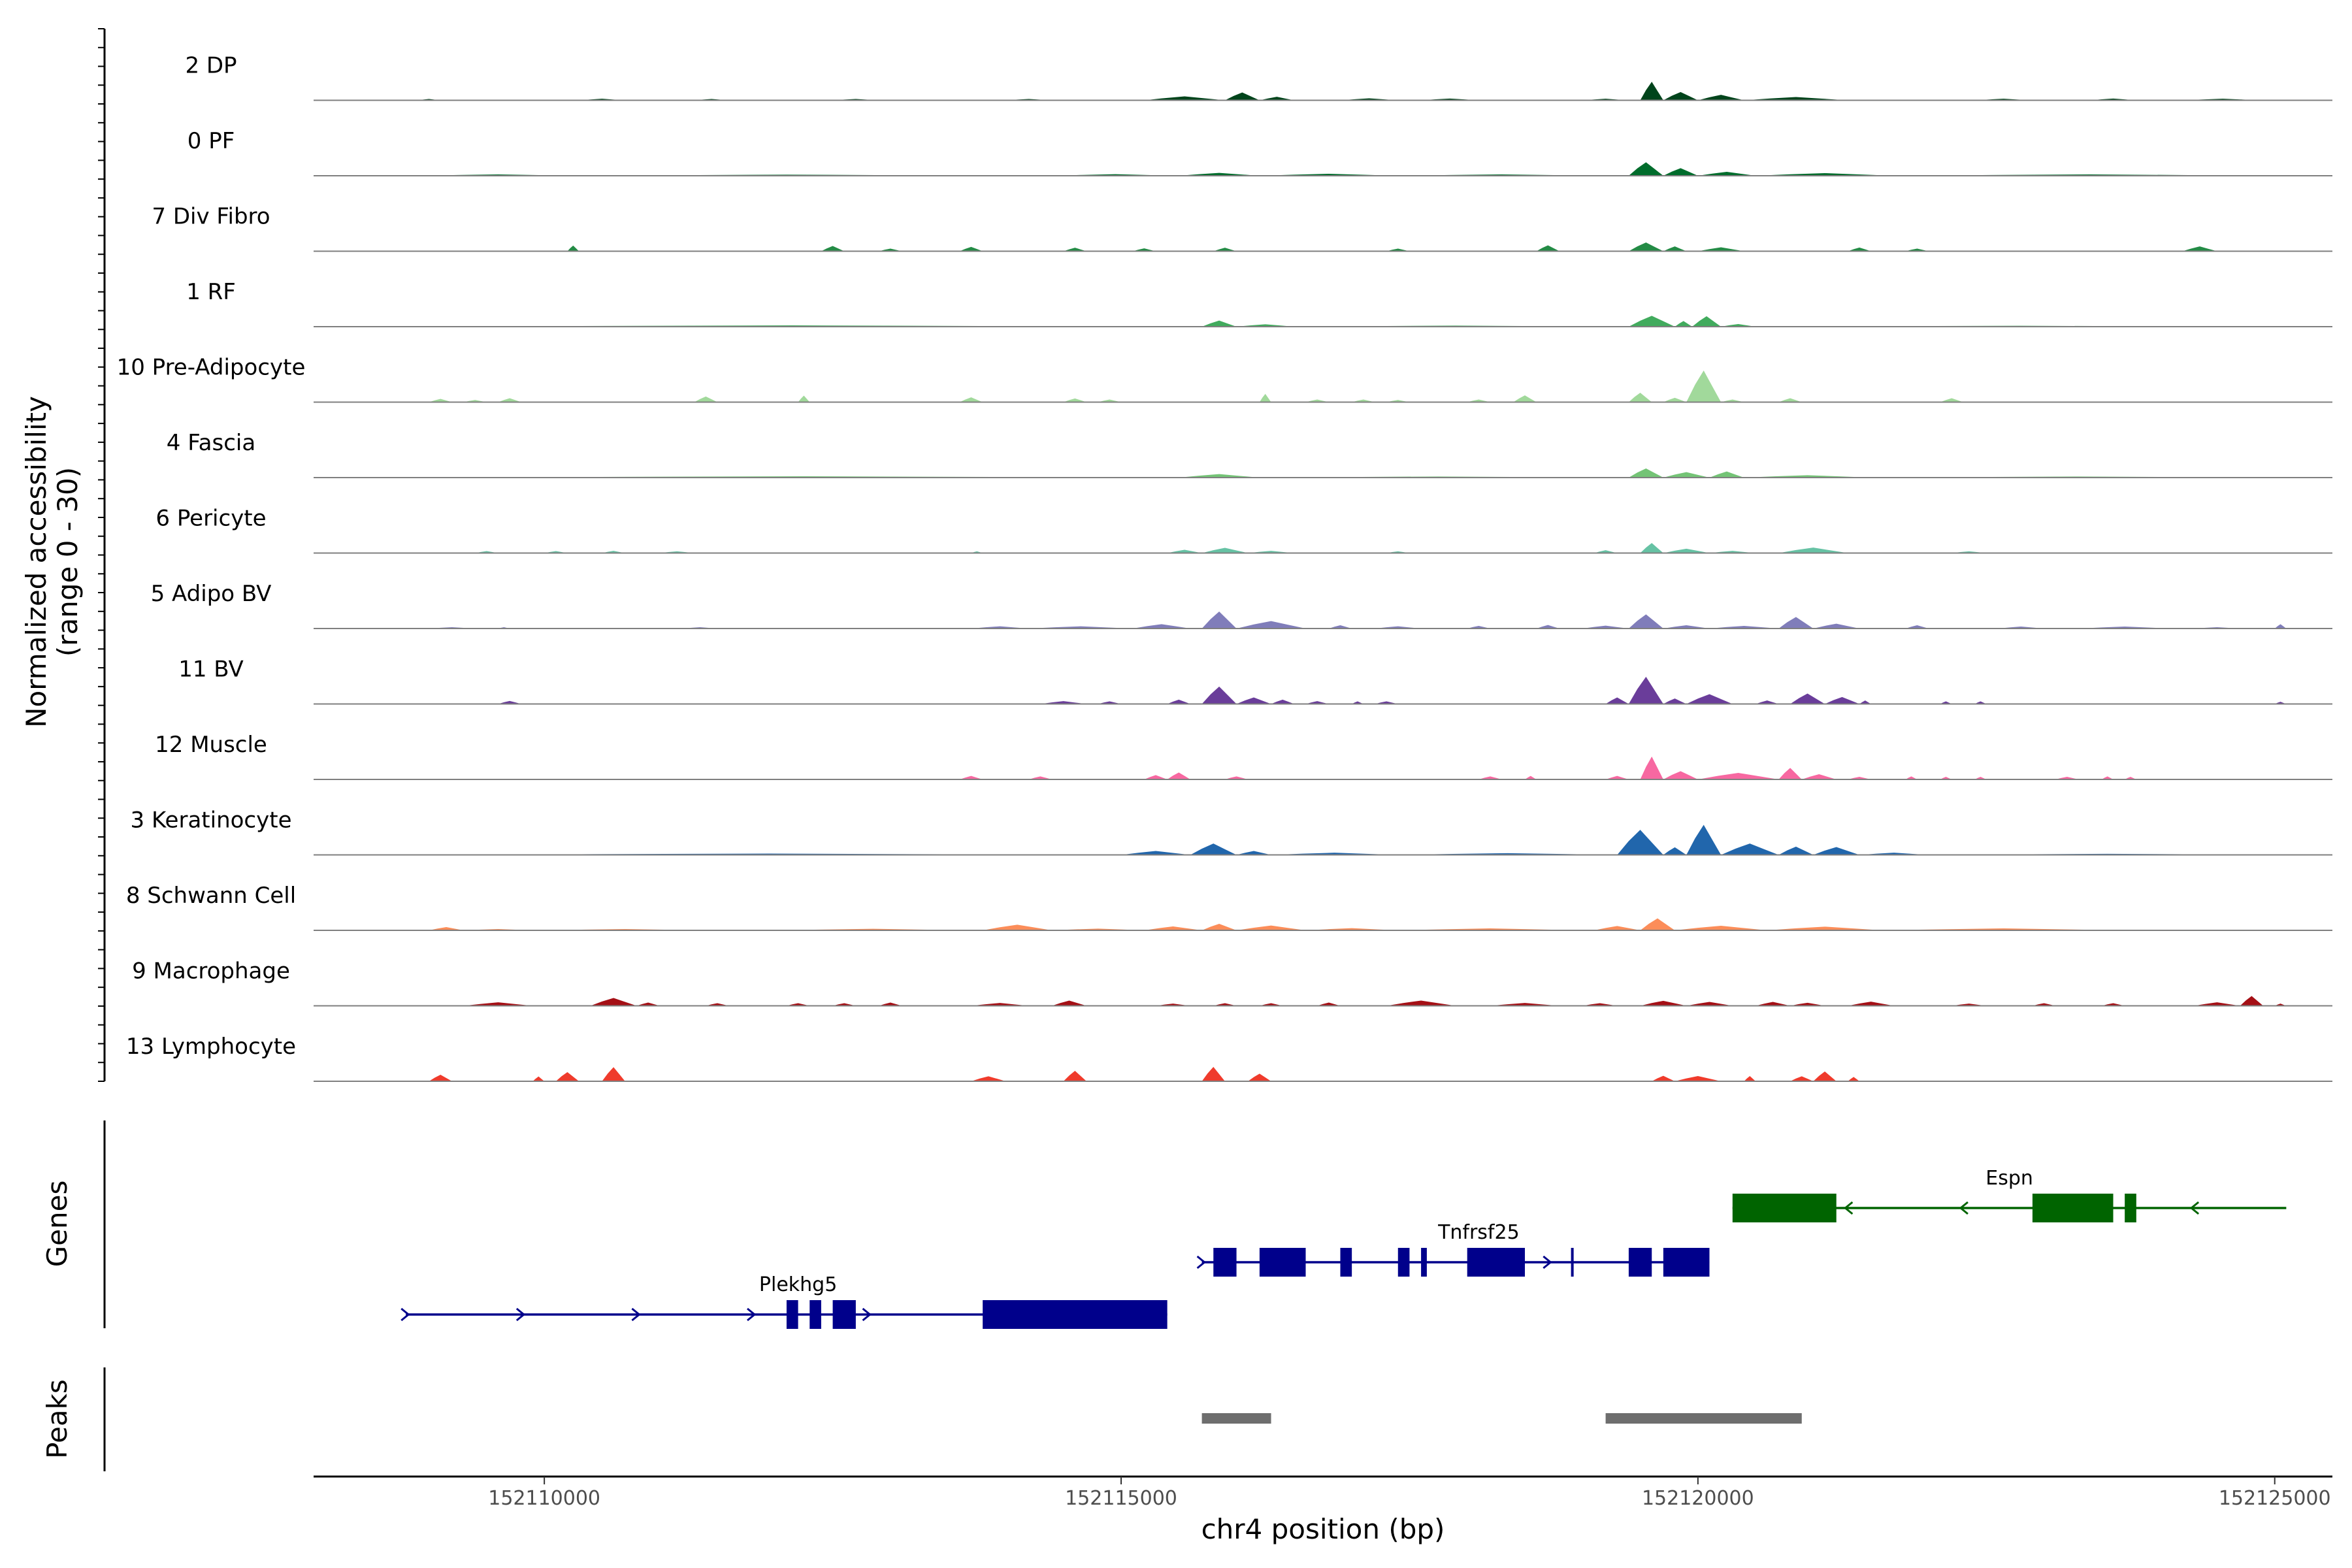 The image size is (2352, 1568). What do you see at coordinates (211, 745) in the screenshot?
I see `track-label: 12 Muscle` at bounding box center [211, 745].